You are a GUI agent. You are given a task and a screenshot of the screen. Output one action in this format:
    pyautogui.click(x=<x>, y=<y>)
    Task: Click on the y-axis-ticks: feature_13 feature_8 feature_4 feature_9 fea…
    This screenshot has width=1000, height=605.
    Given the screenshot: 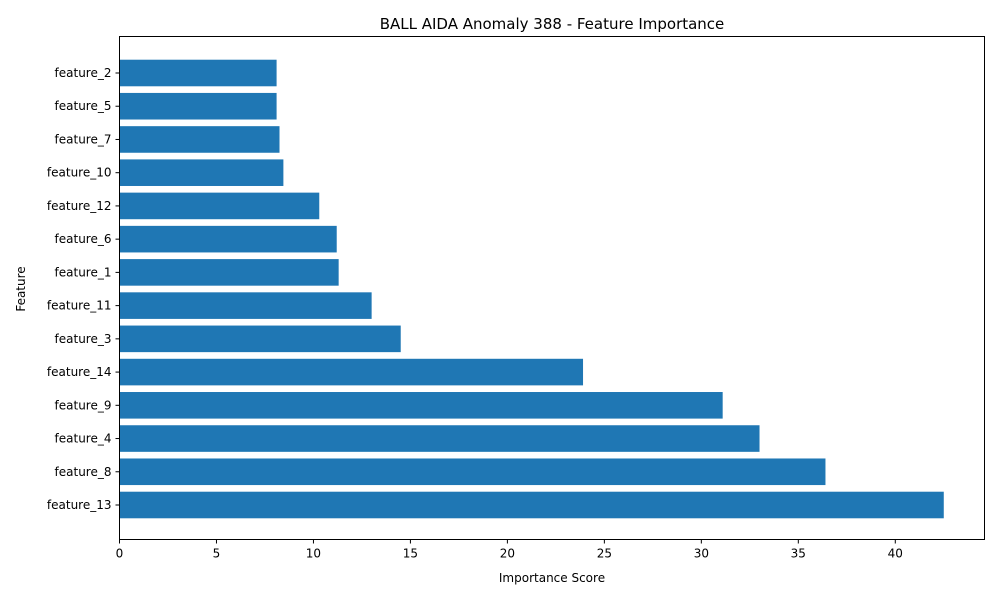 What is the action you would take?
    pyautogui.click(x=83, y=289)
    